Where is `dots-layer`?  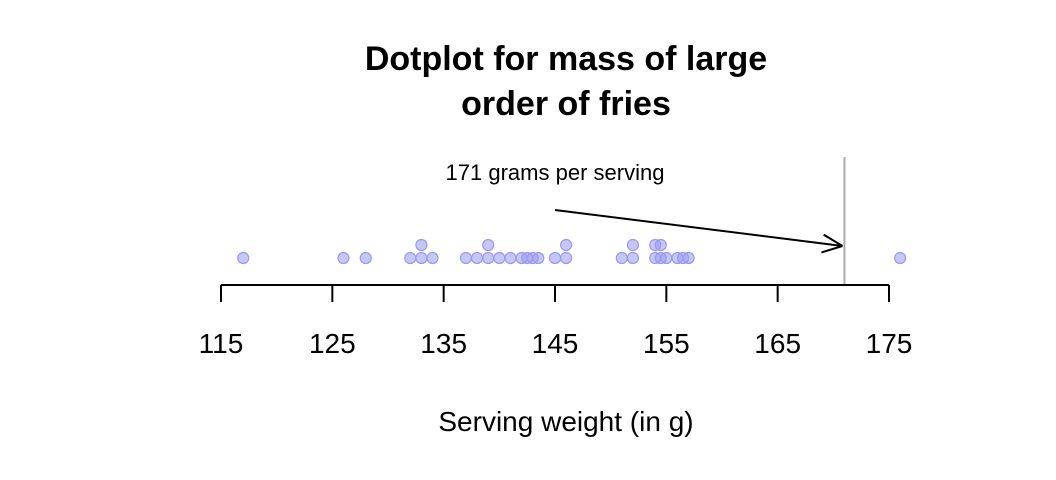 dots-layer is located at coordinates (572, 251).